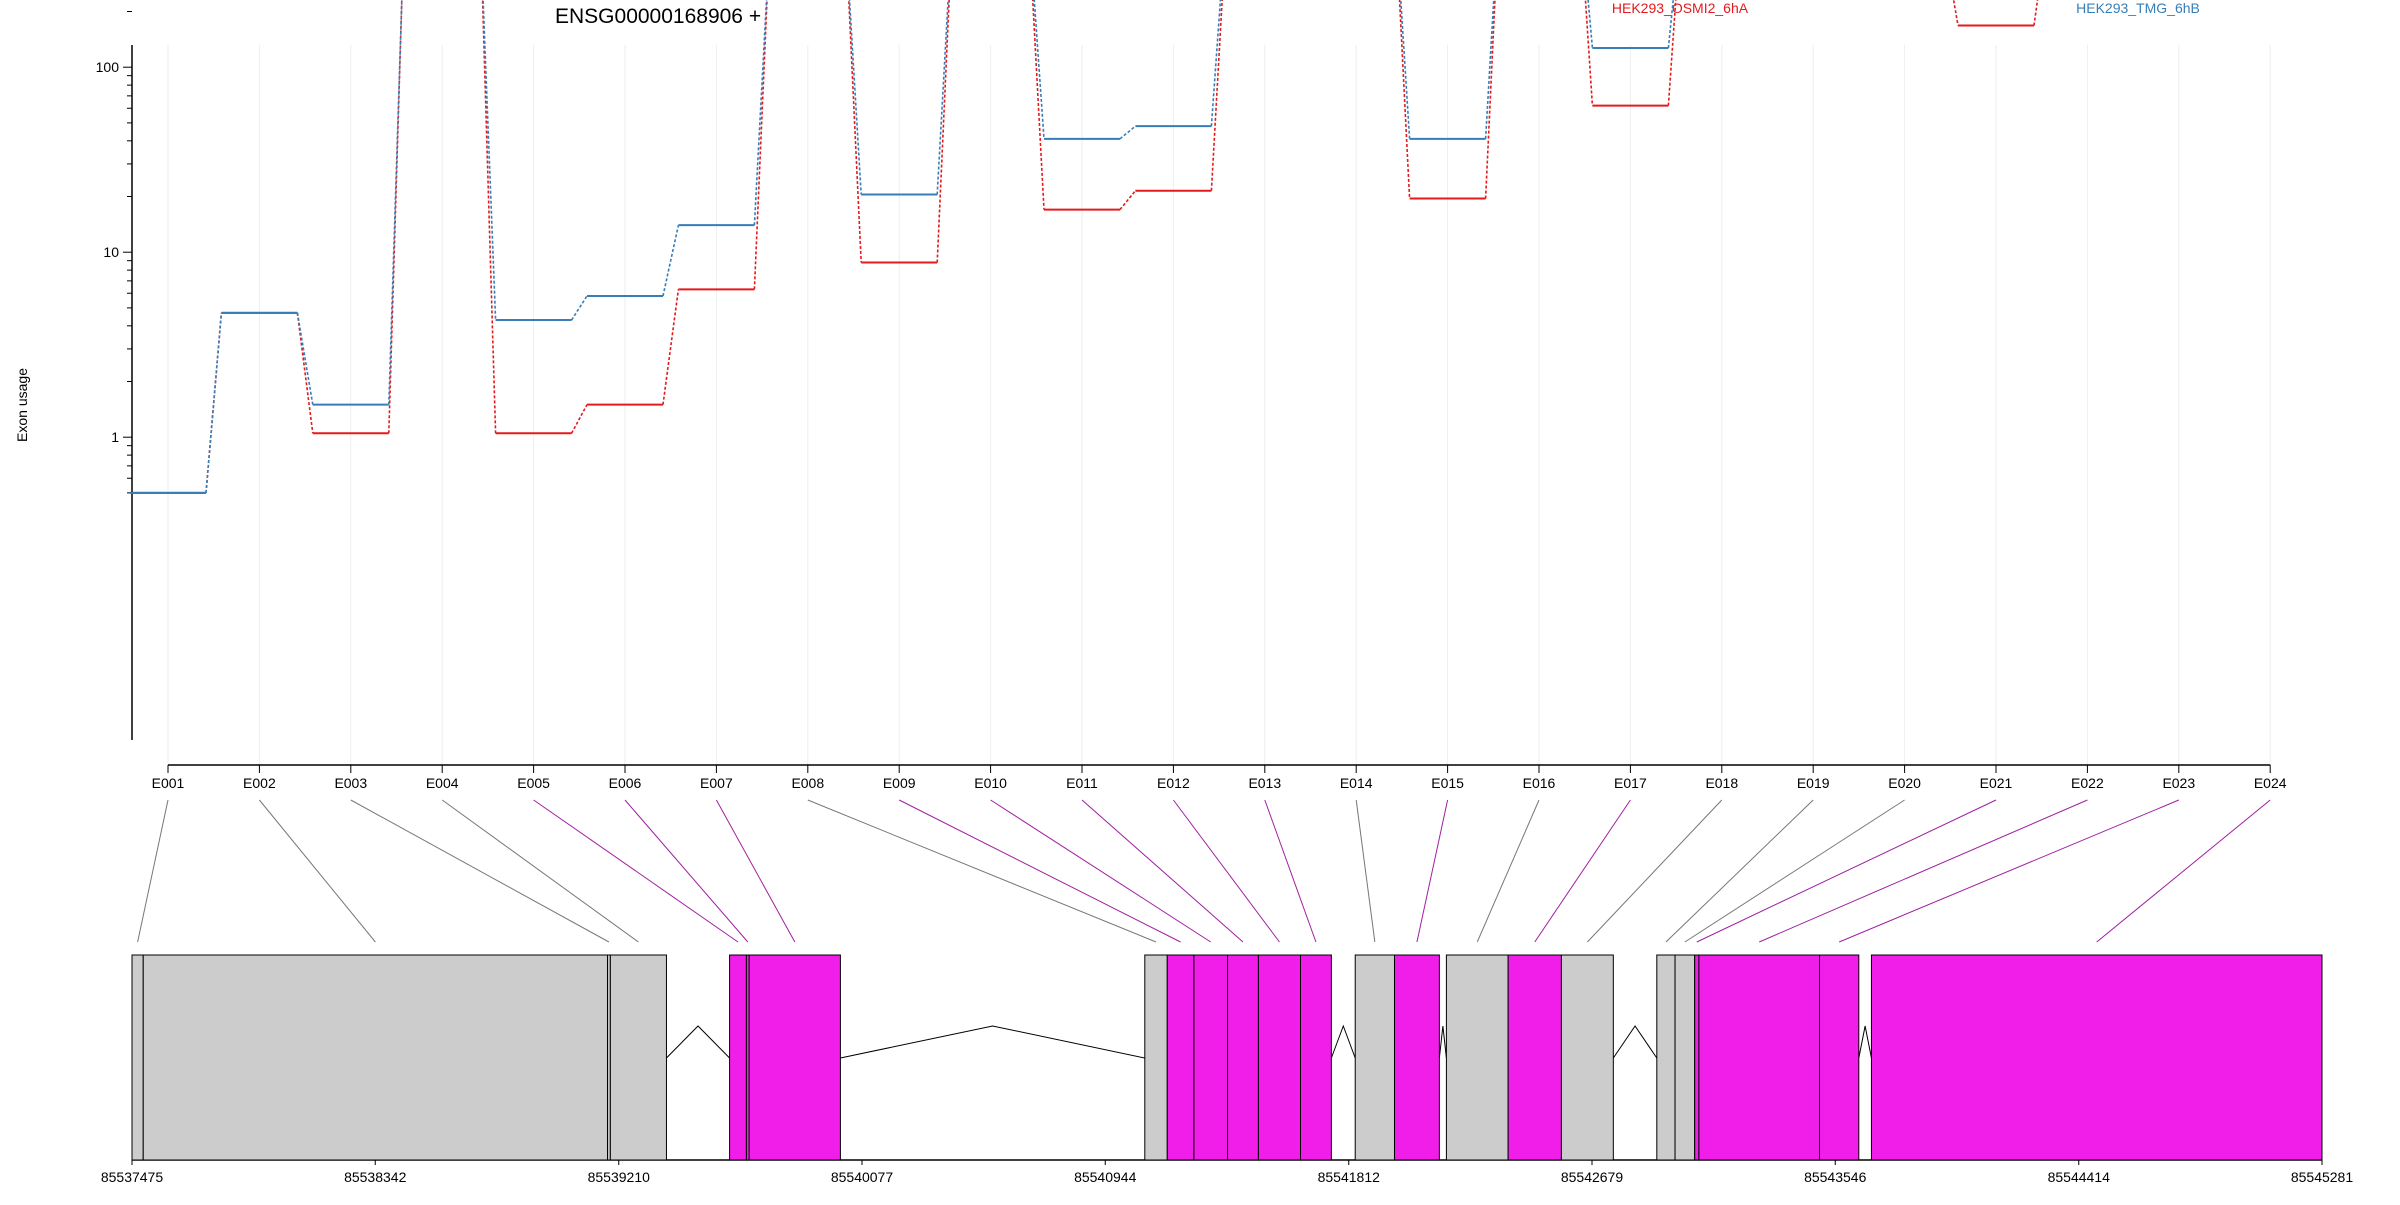  I want to click on y-tick-label: 1, so click(115, 437).